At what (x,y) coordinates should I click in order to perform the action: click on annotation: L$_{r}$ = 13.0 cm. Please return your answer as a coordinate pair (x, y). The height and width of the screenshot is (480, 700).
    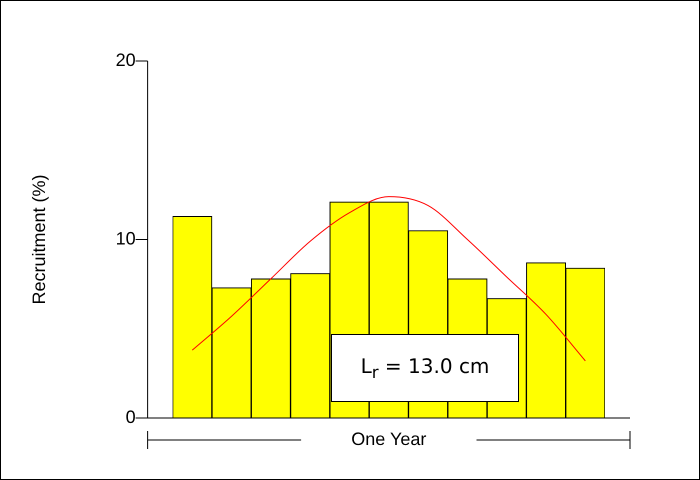
    Looking at the image, I should click on (425, 368).